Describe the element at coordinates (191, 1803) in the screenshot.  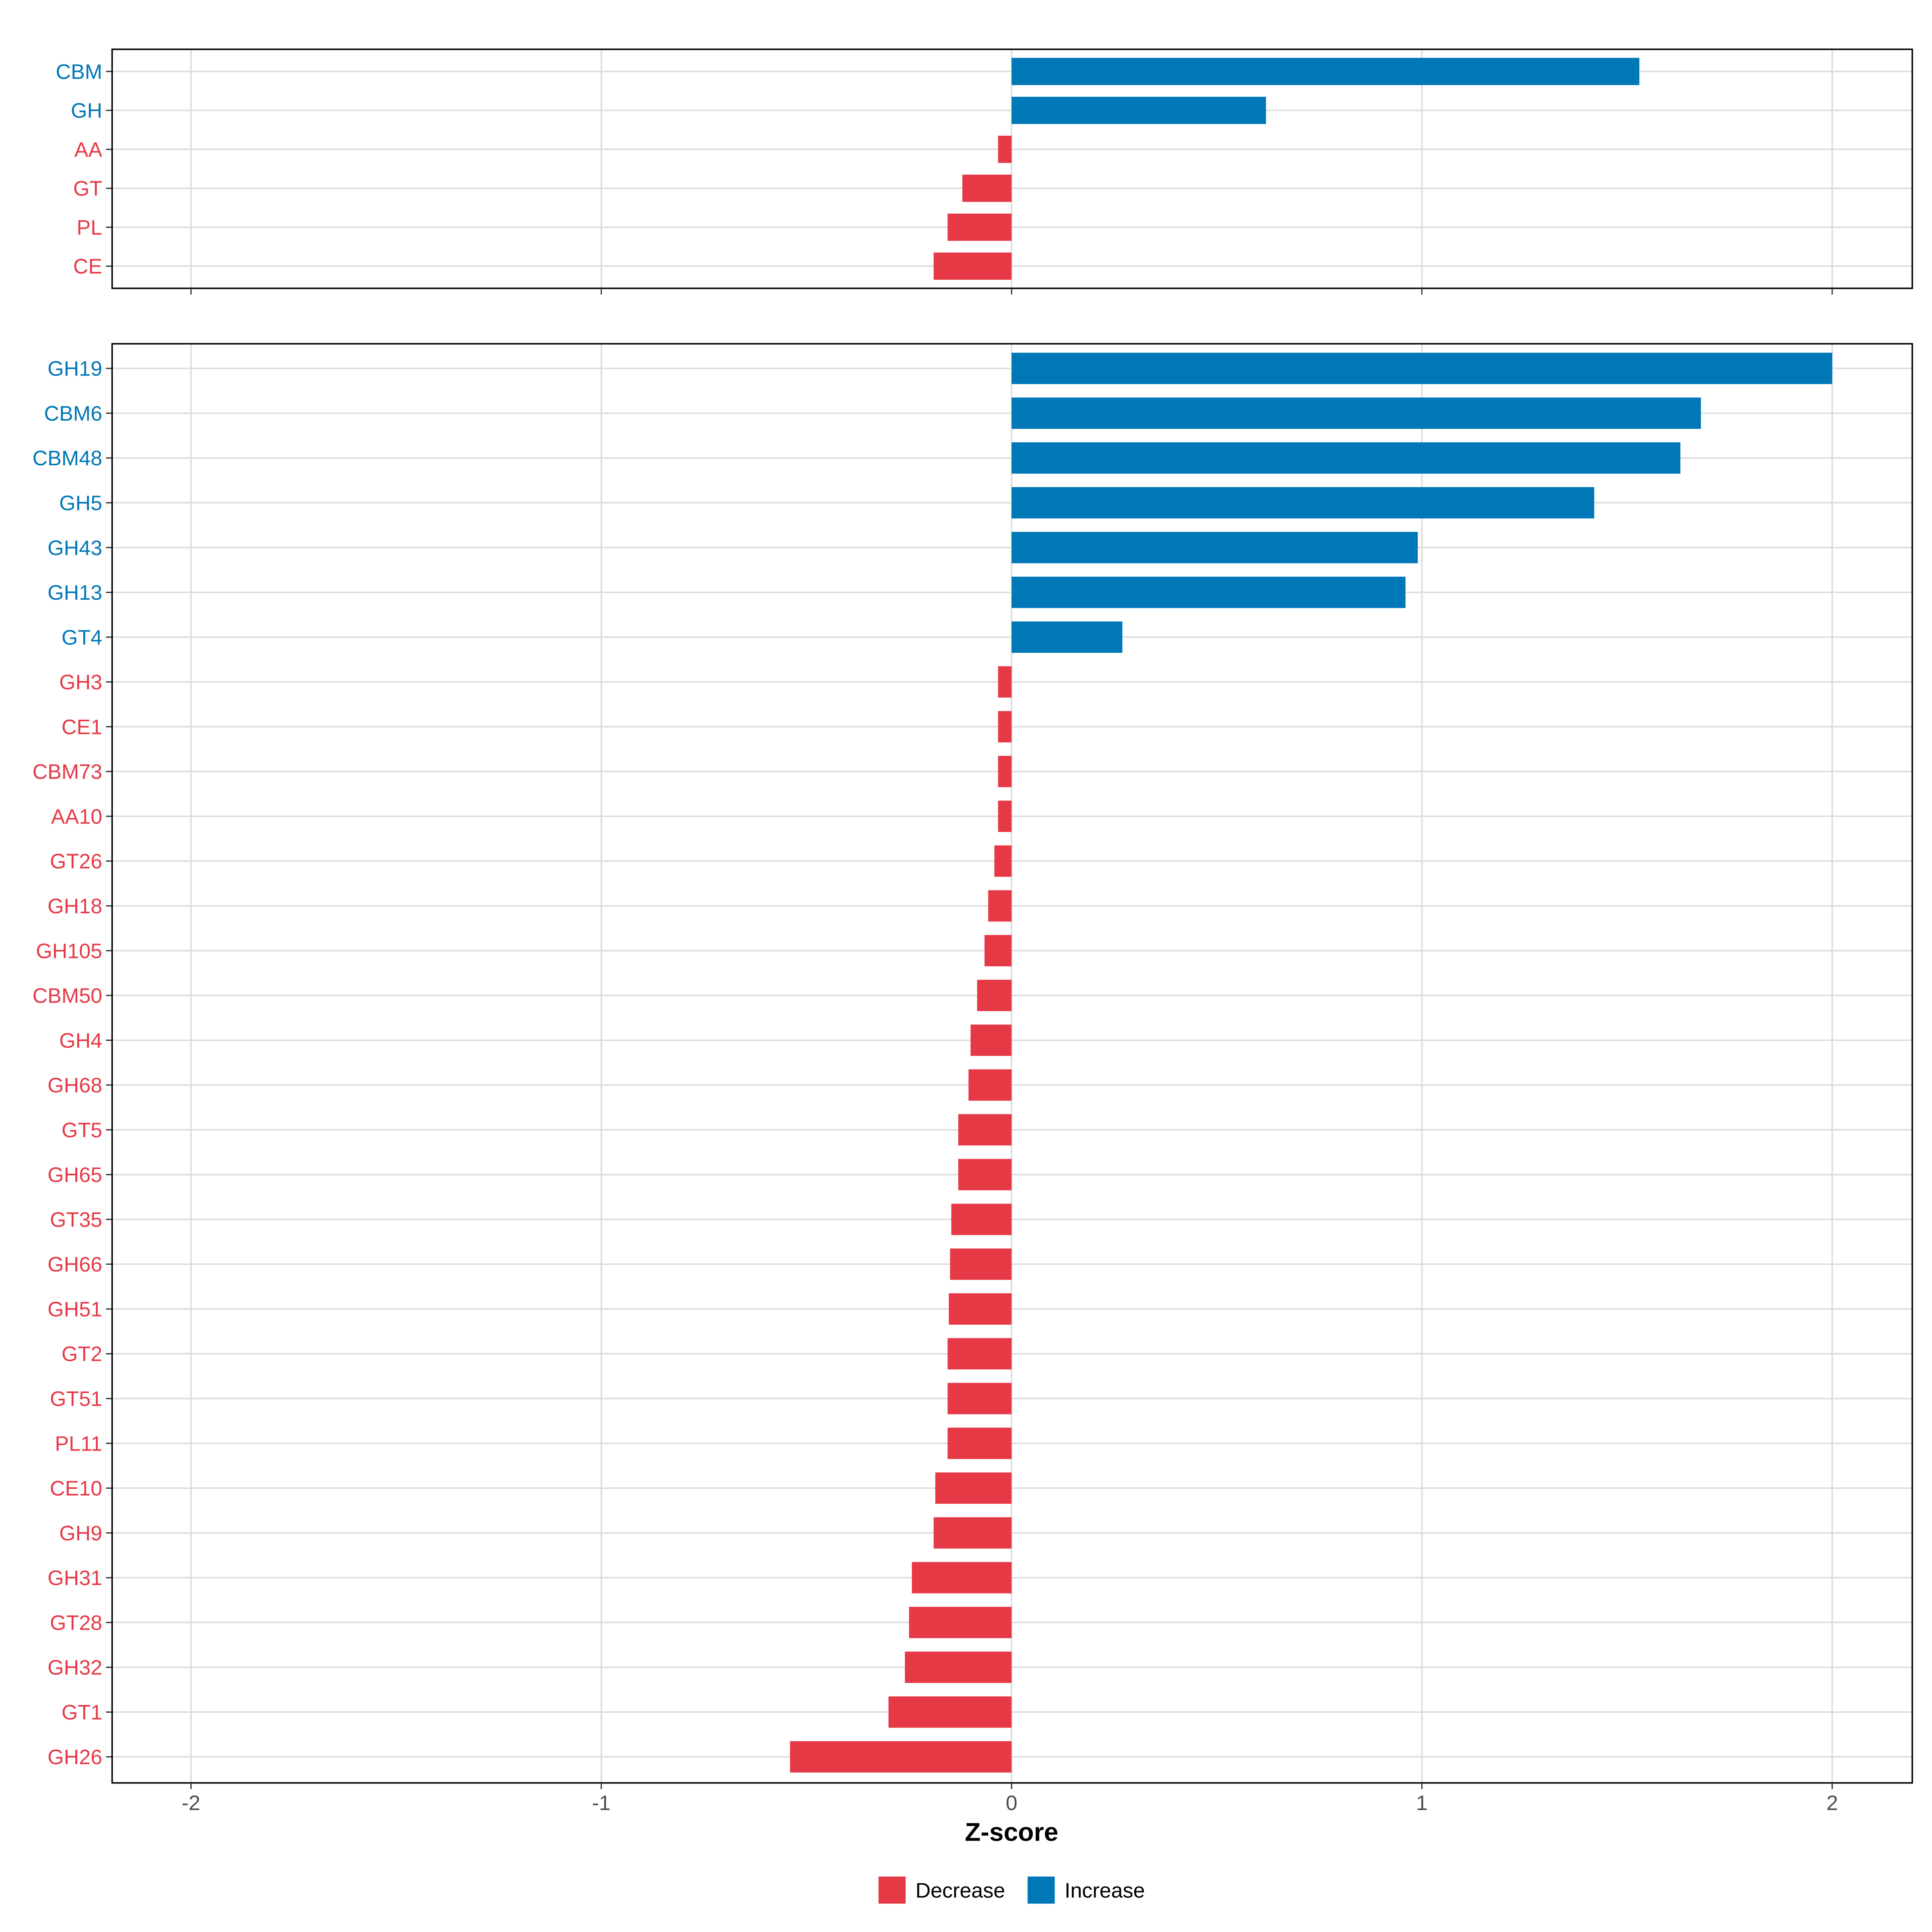
I see `x-tick-label: -2` at that location.